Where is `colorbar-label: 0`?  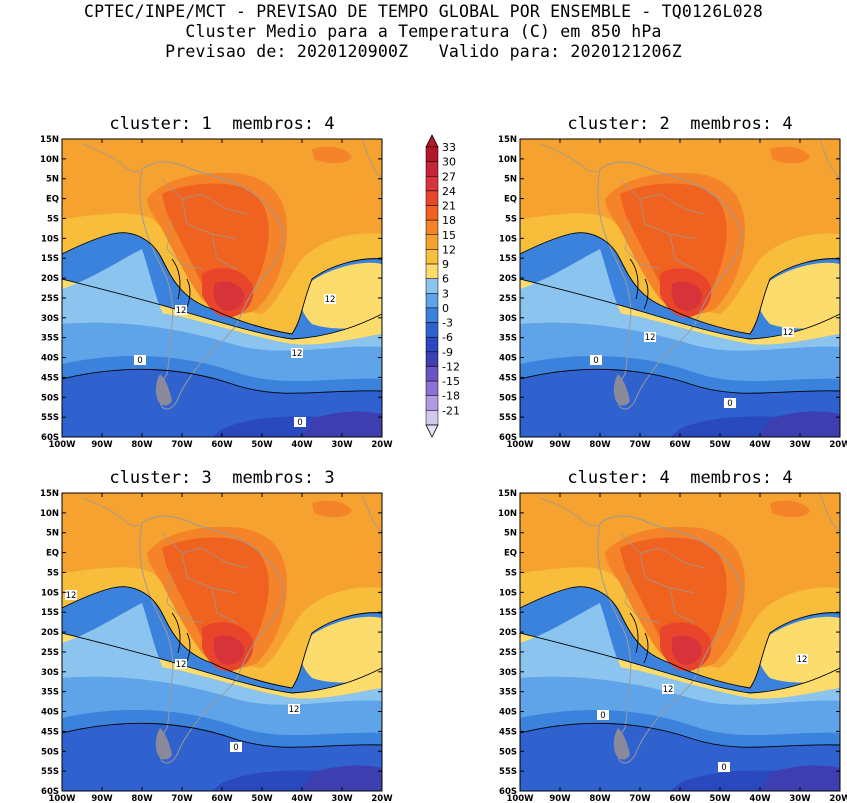
colorbar-label: 0 is located at coordinates (445, 308).